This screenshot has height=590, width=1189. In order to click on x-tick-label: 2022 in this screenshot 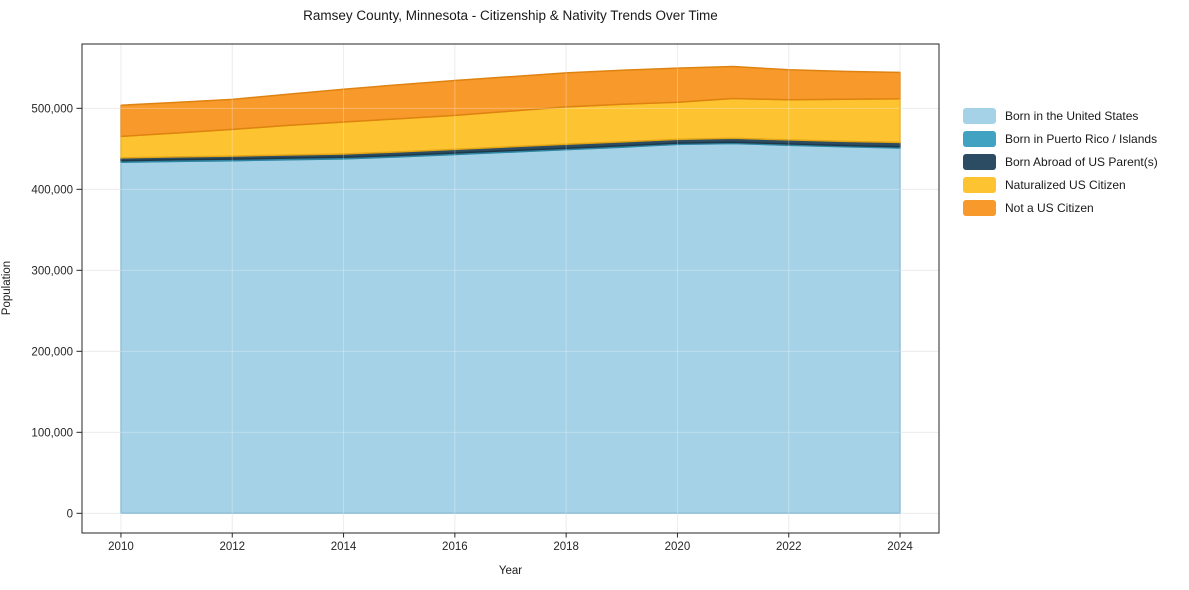, I will do `click(789, 547)`.